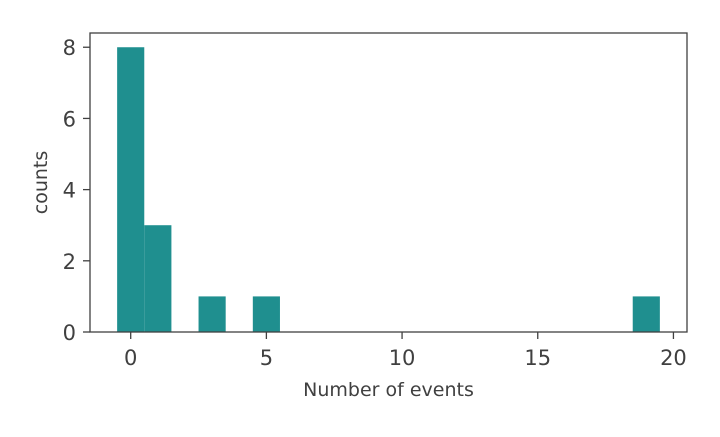 This screenshot has height=437, width=720. I want to click on y-tick-label: 4, so click(69, 191).